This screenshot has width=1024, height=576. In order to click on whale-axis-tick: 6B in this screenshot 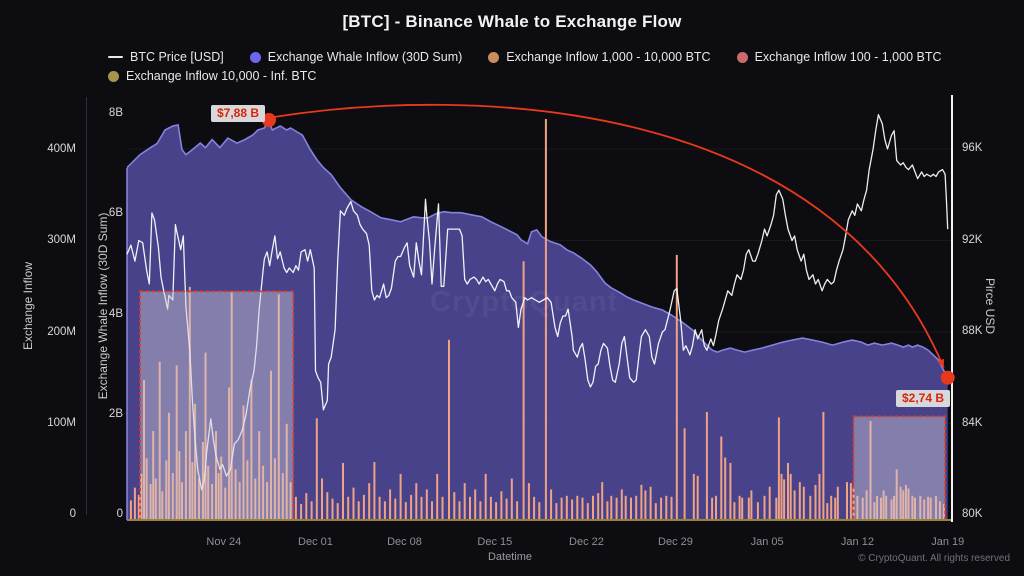, I will do `click(115, 213)`.